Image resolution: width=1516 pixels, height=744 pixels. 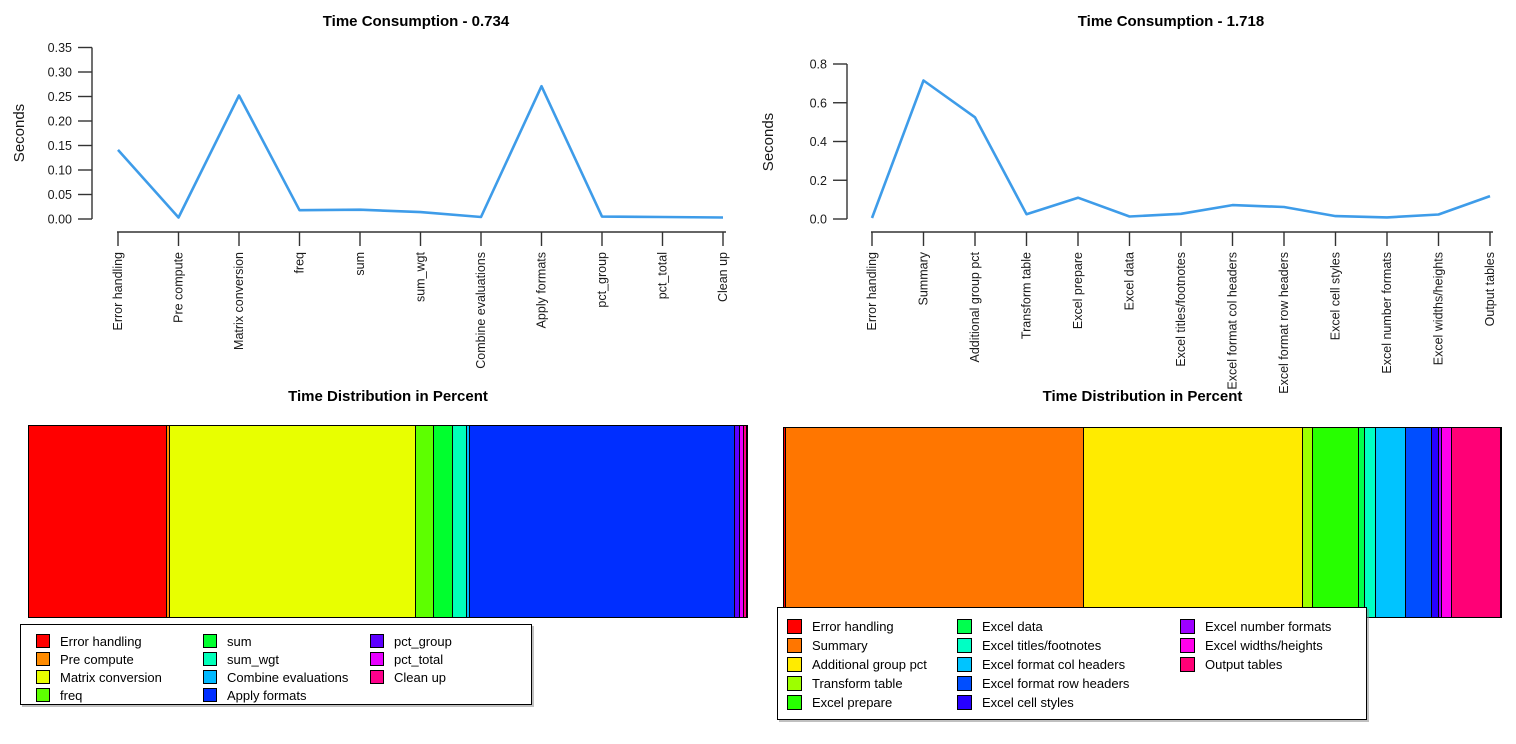 I want to click on bar-segment-excel-titles-footnotes, so click(x=1370, y=522).